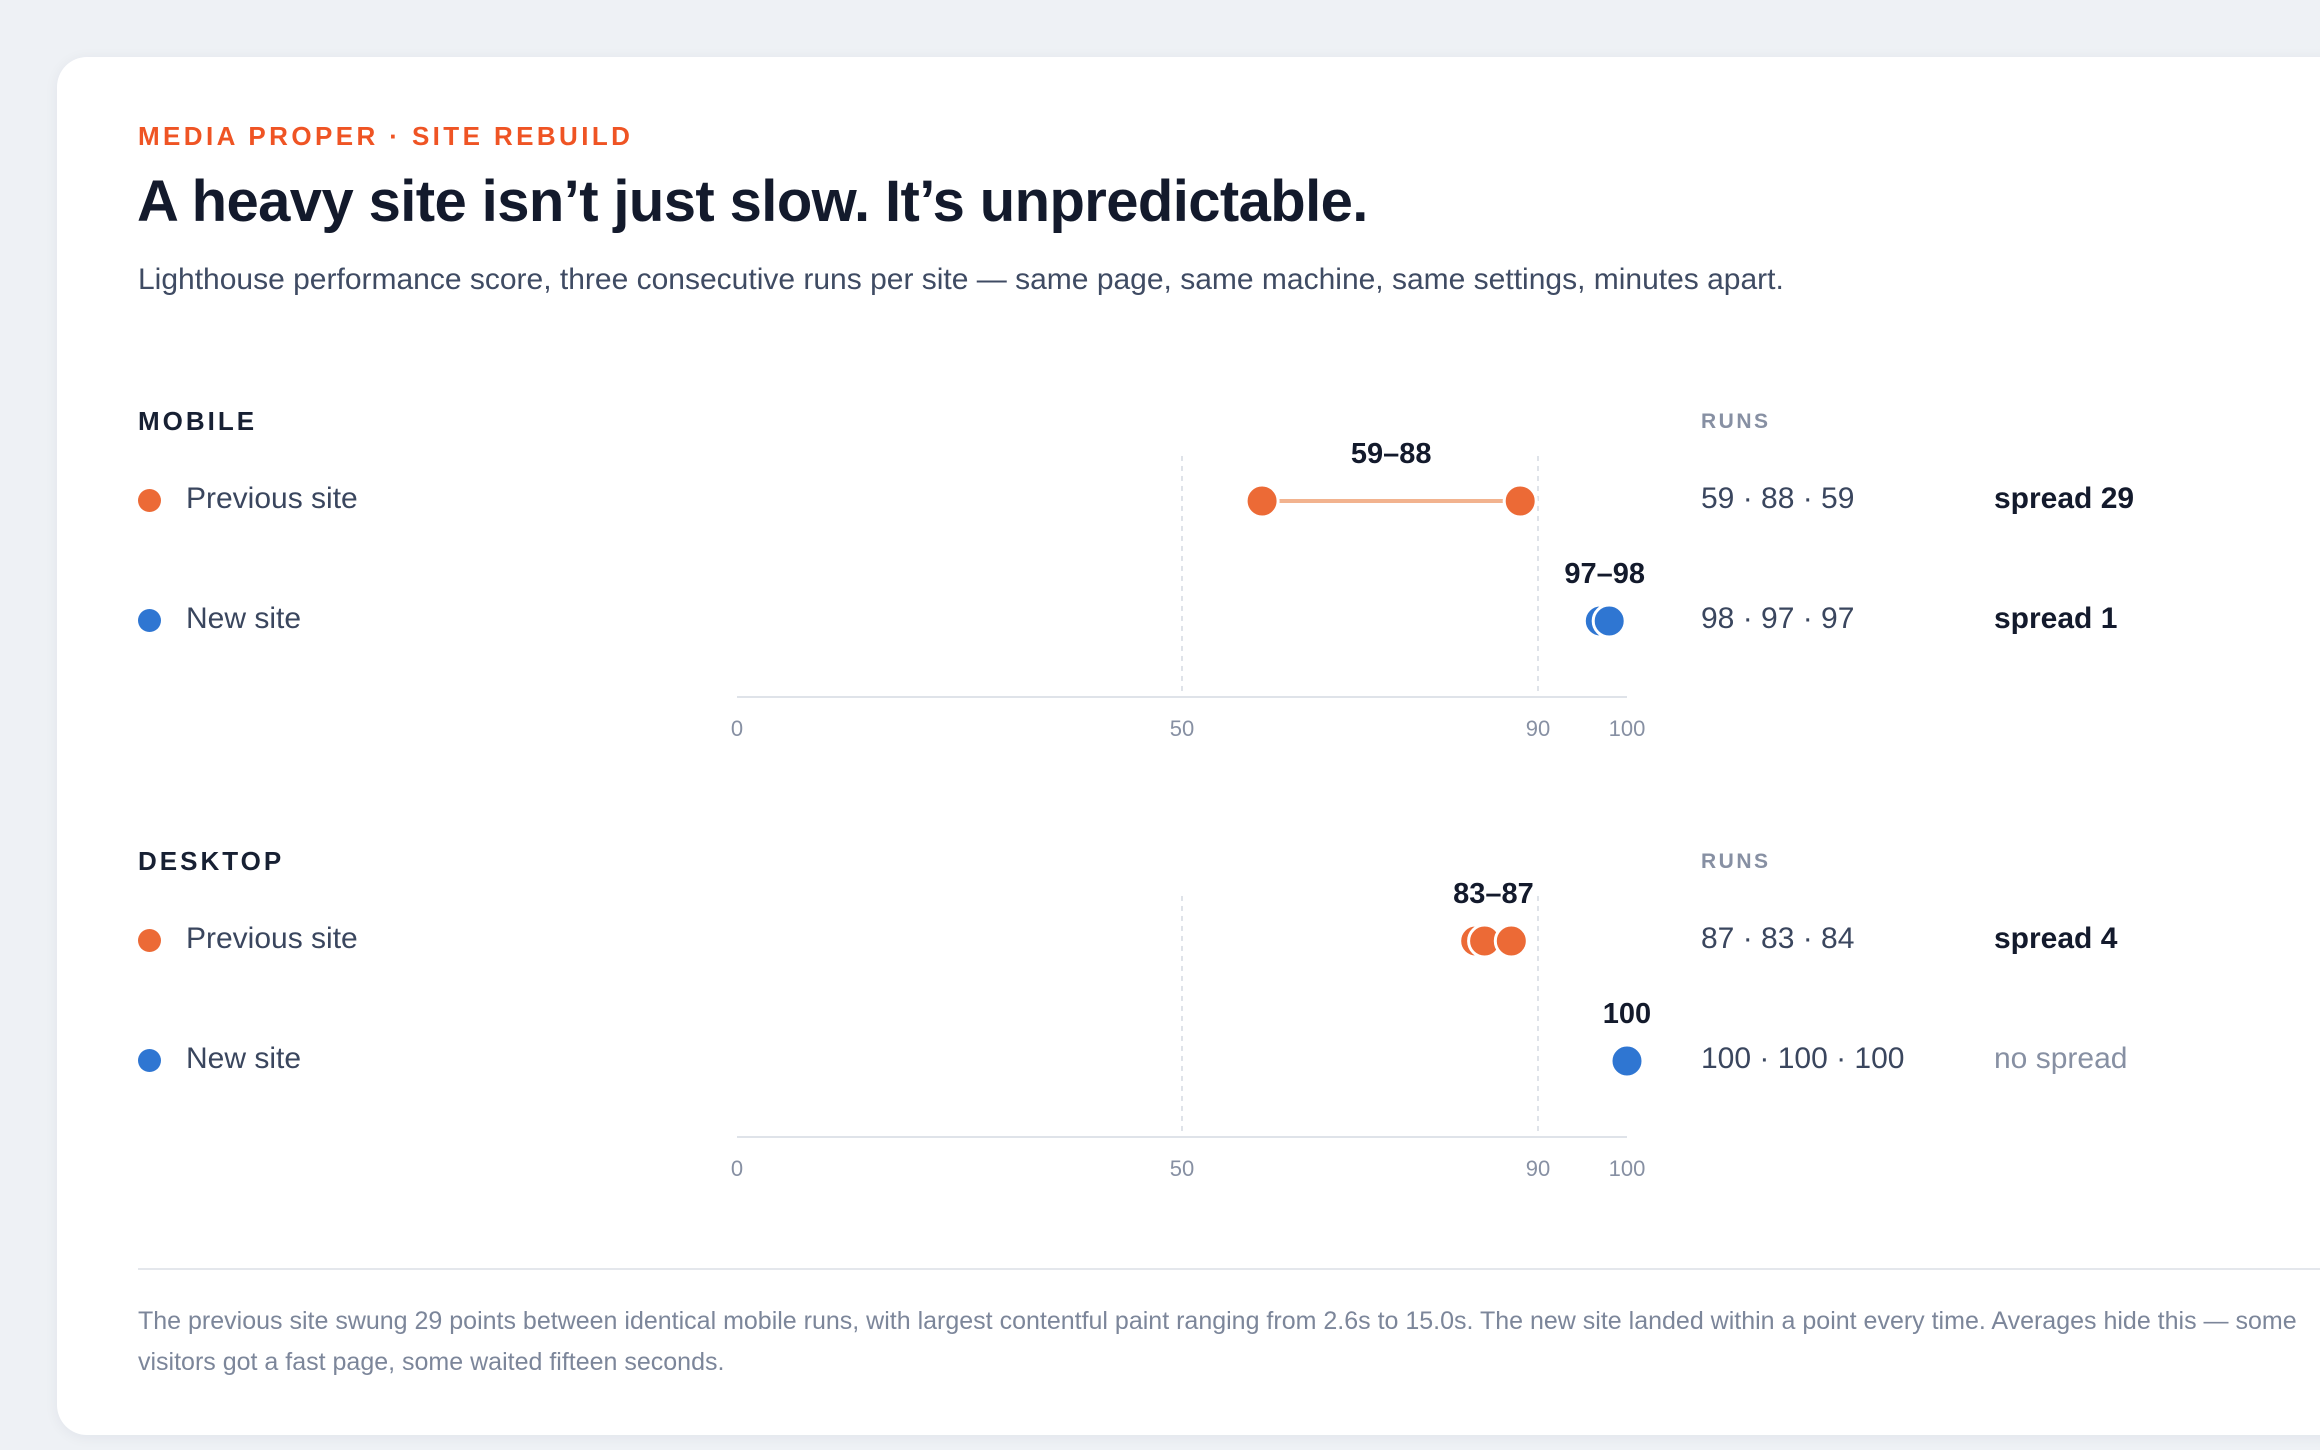  I want to click on footer-divider, so click(1229, 1269).